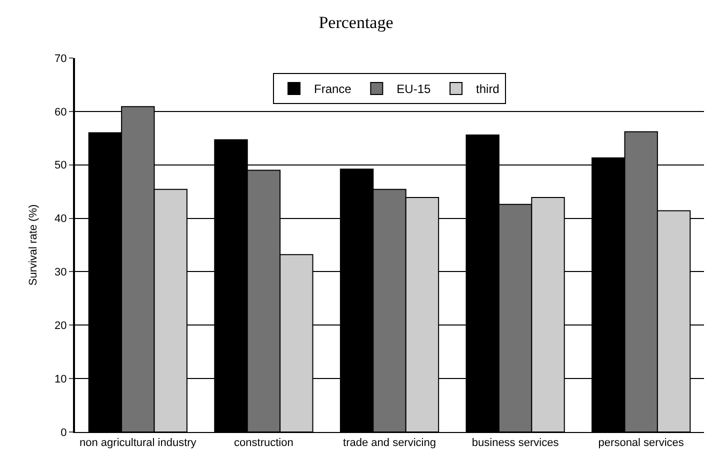  What do you see at coordinates (34, 245) in the screenshot?
I see `y-axis-title: Survival rate (%)` at bounding box center [34, 245].